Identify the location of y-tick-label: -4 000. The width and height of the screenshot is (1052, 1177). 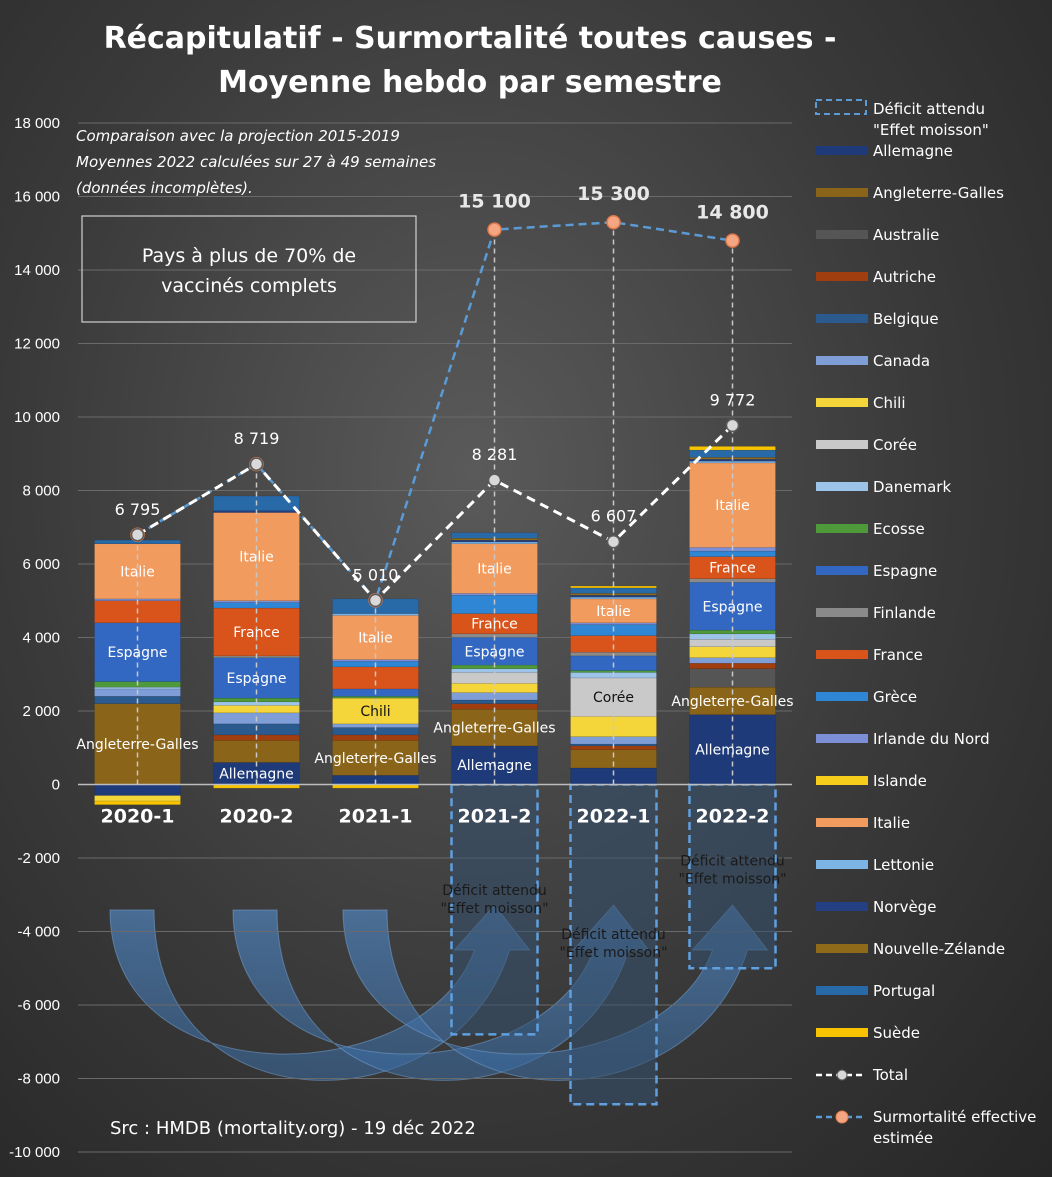
(38, 932).